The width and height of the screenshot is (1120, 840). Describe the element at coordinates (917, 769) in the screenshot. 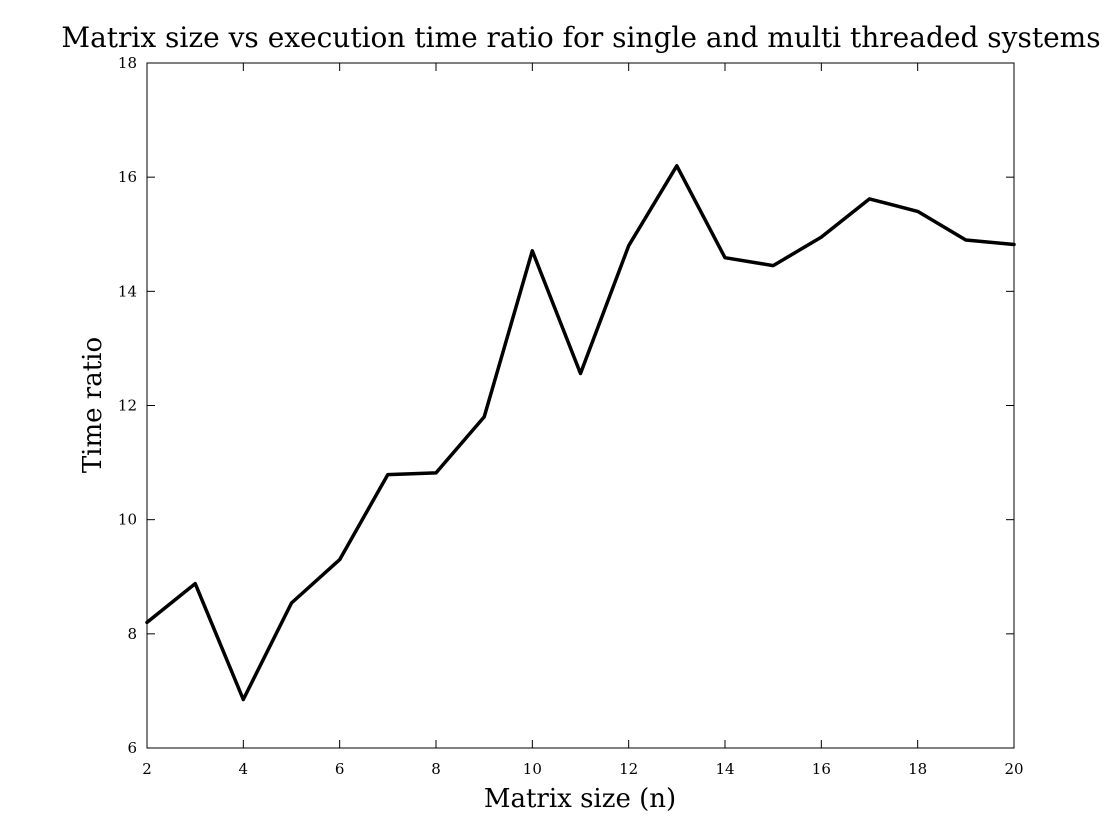

I see `x-tick-label: 18` at that location.